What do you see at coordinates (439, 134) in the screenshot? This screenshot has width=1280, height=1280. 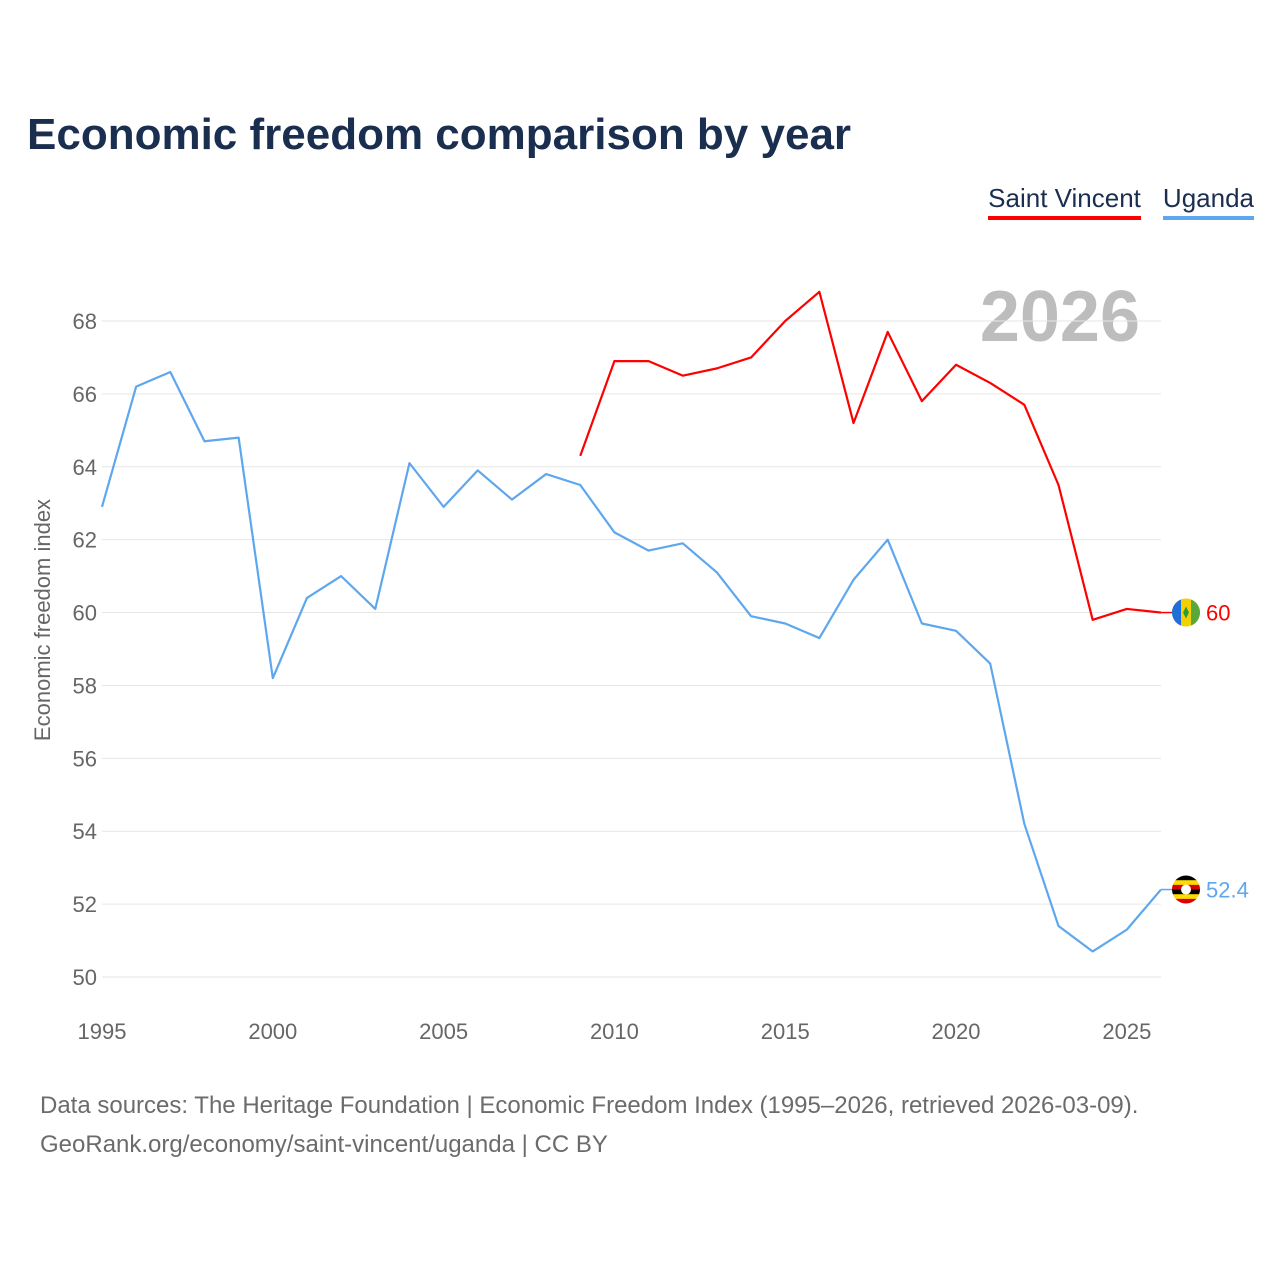 I see `chart-title: Economic freedom comparison by year` at bounding box center [439, 134].